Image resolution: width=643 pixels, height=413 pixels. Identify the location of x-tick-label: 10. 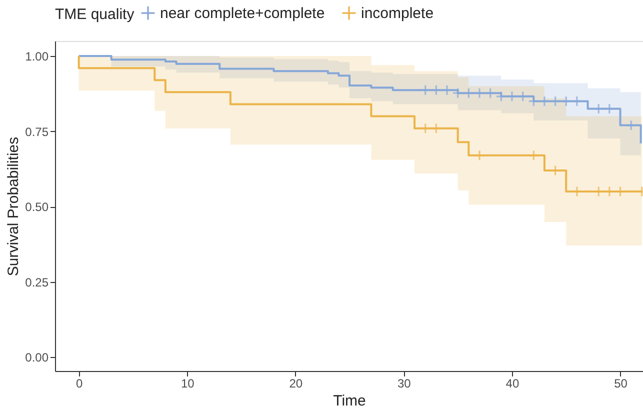
(187, 383).